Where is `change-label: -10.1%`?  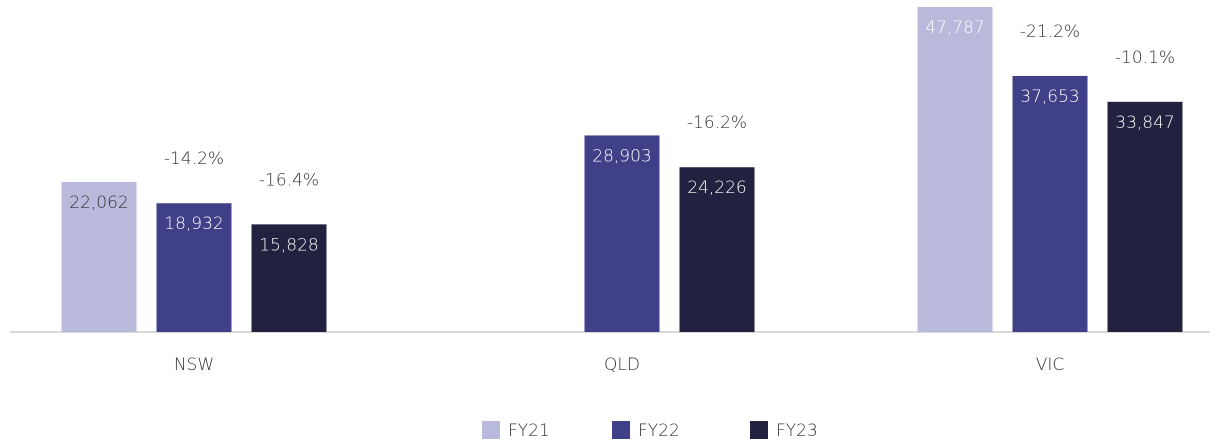
change-label: -10.1% is located at coordinates (1145, 58).